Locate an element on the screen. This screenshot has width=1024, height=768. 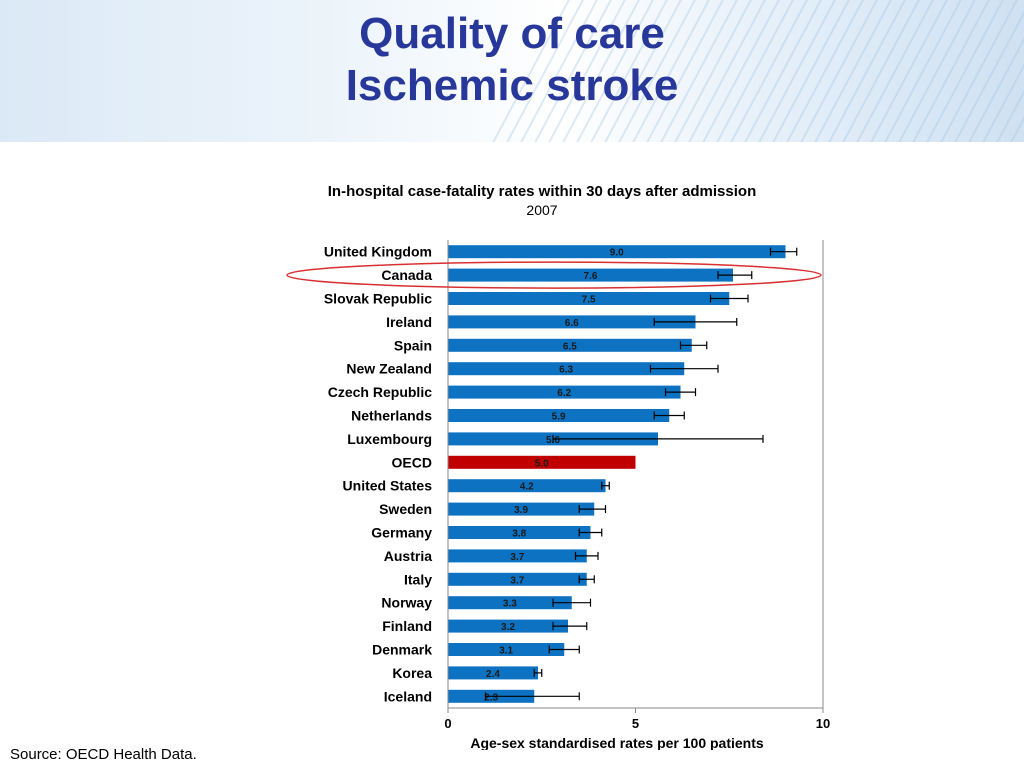
bar-sweden is located at coordinates (521, 509).